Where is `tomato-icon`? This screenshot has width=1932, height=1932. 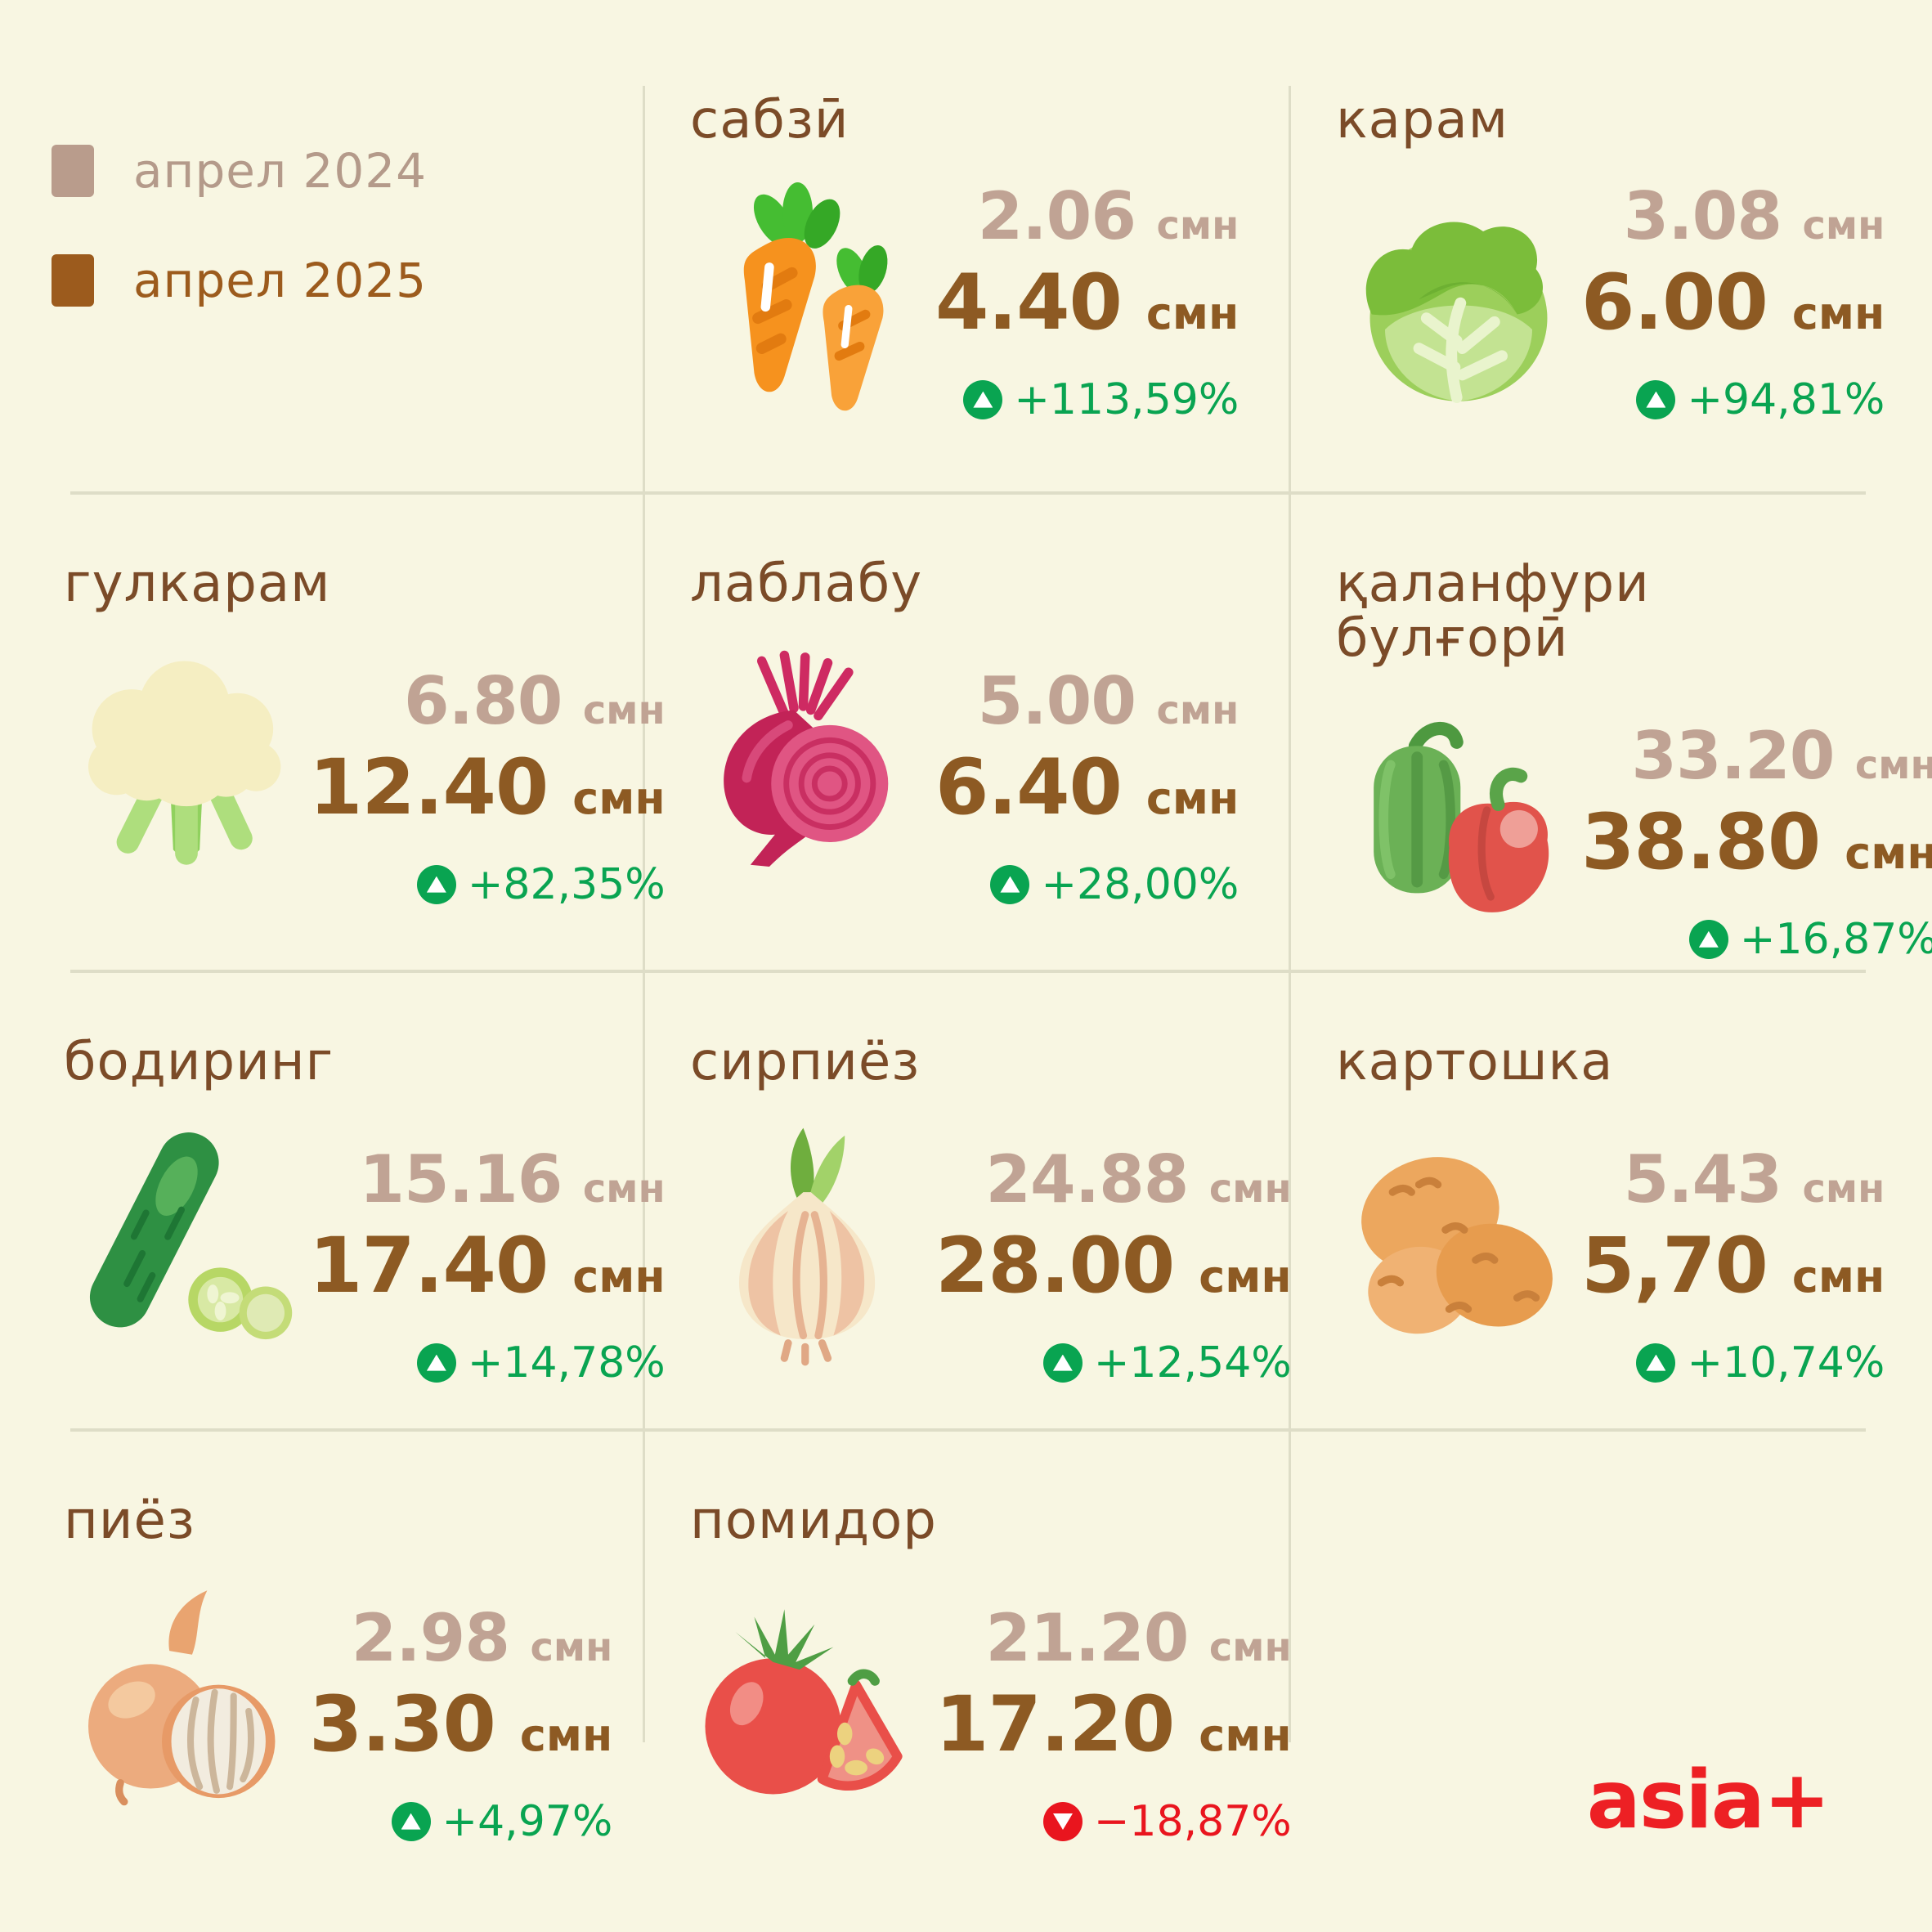
tomato-icon is located at coordinates (812, 1705).